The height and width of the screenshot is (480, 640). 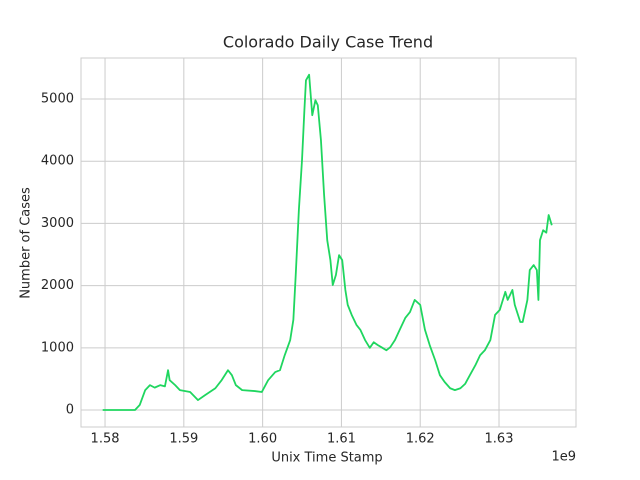 What do you see at coordinates (499, 439) in the screenshot?
I see `x-tick-label: 1.63` at bounding box center [499, 439].